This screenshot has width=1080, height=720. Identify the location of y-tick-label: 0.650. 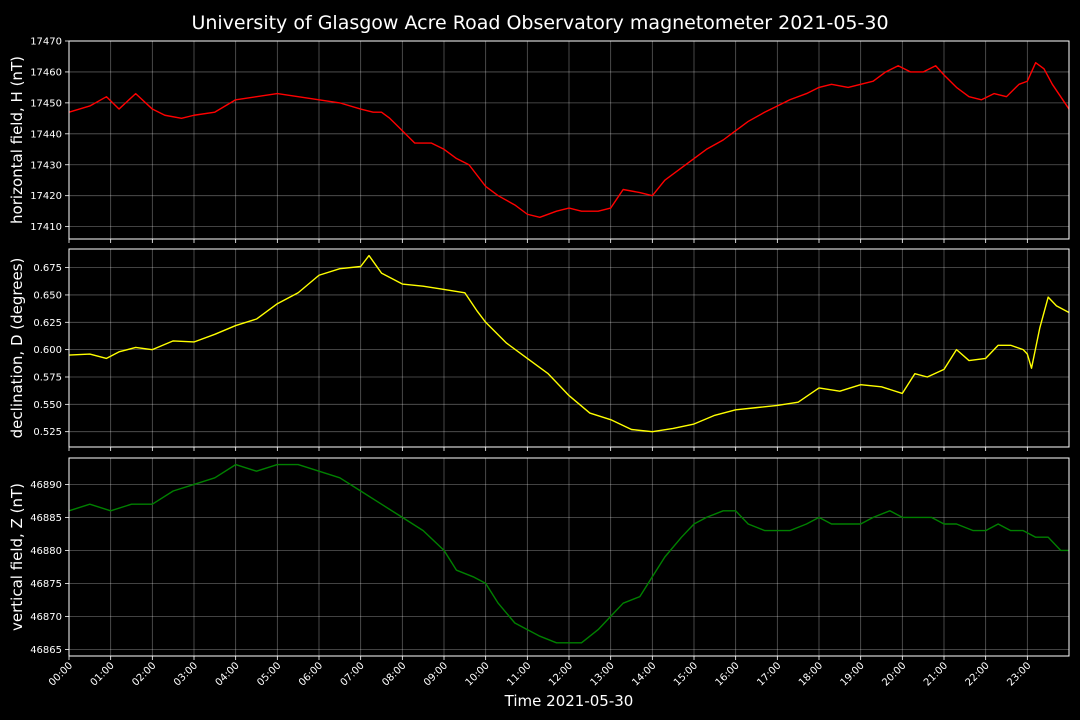
(47, 295).